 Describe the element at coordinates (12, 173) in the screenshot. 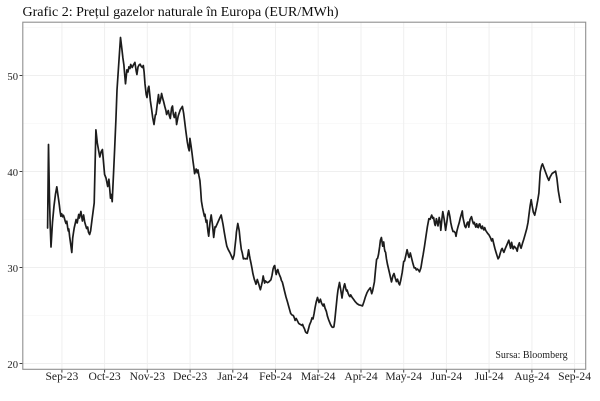

I see `svg-text: 40` at that location.